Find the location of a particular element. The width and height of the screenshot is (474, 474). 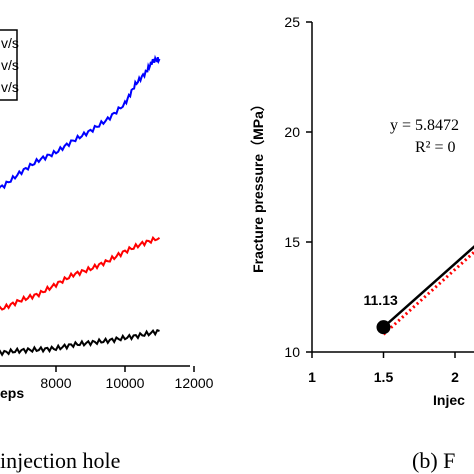

panel-a-caption: injection hole is located at coordinates (60, 460).